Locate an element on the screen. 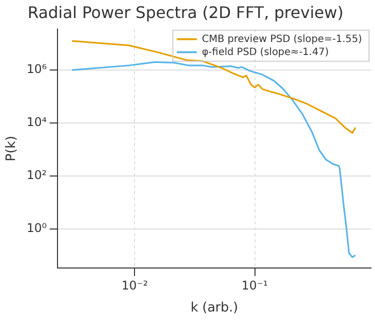 This screenshot has height=320, width=375. legend-label: φ-field PSD (slope≈-1.47) is located at coordinates (265, 52).